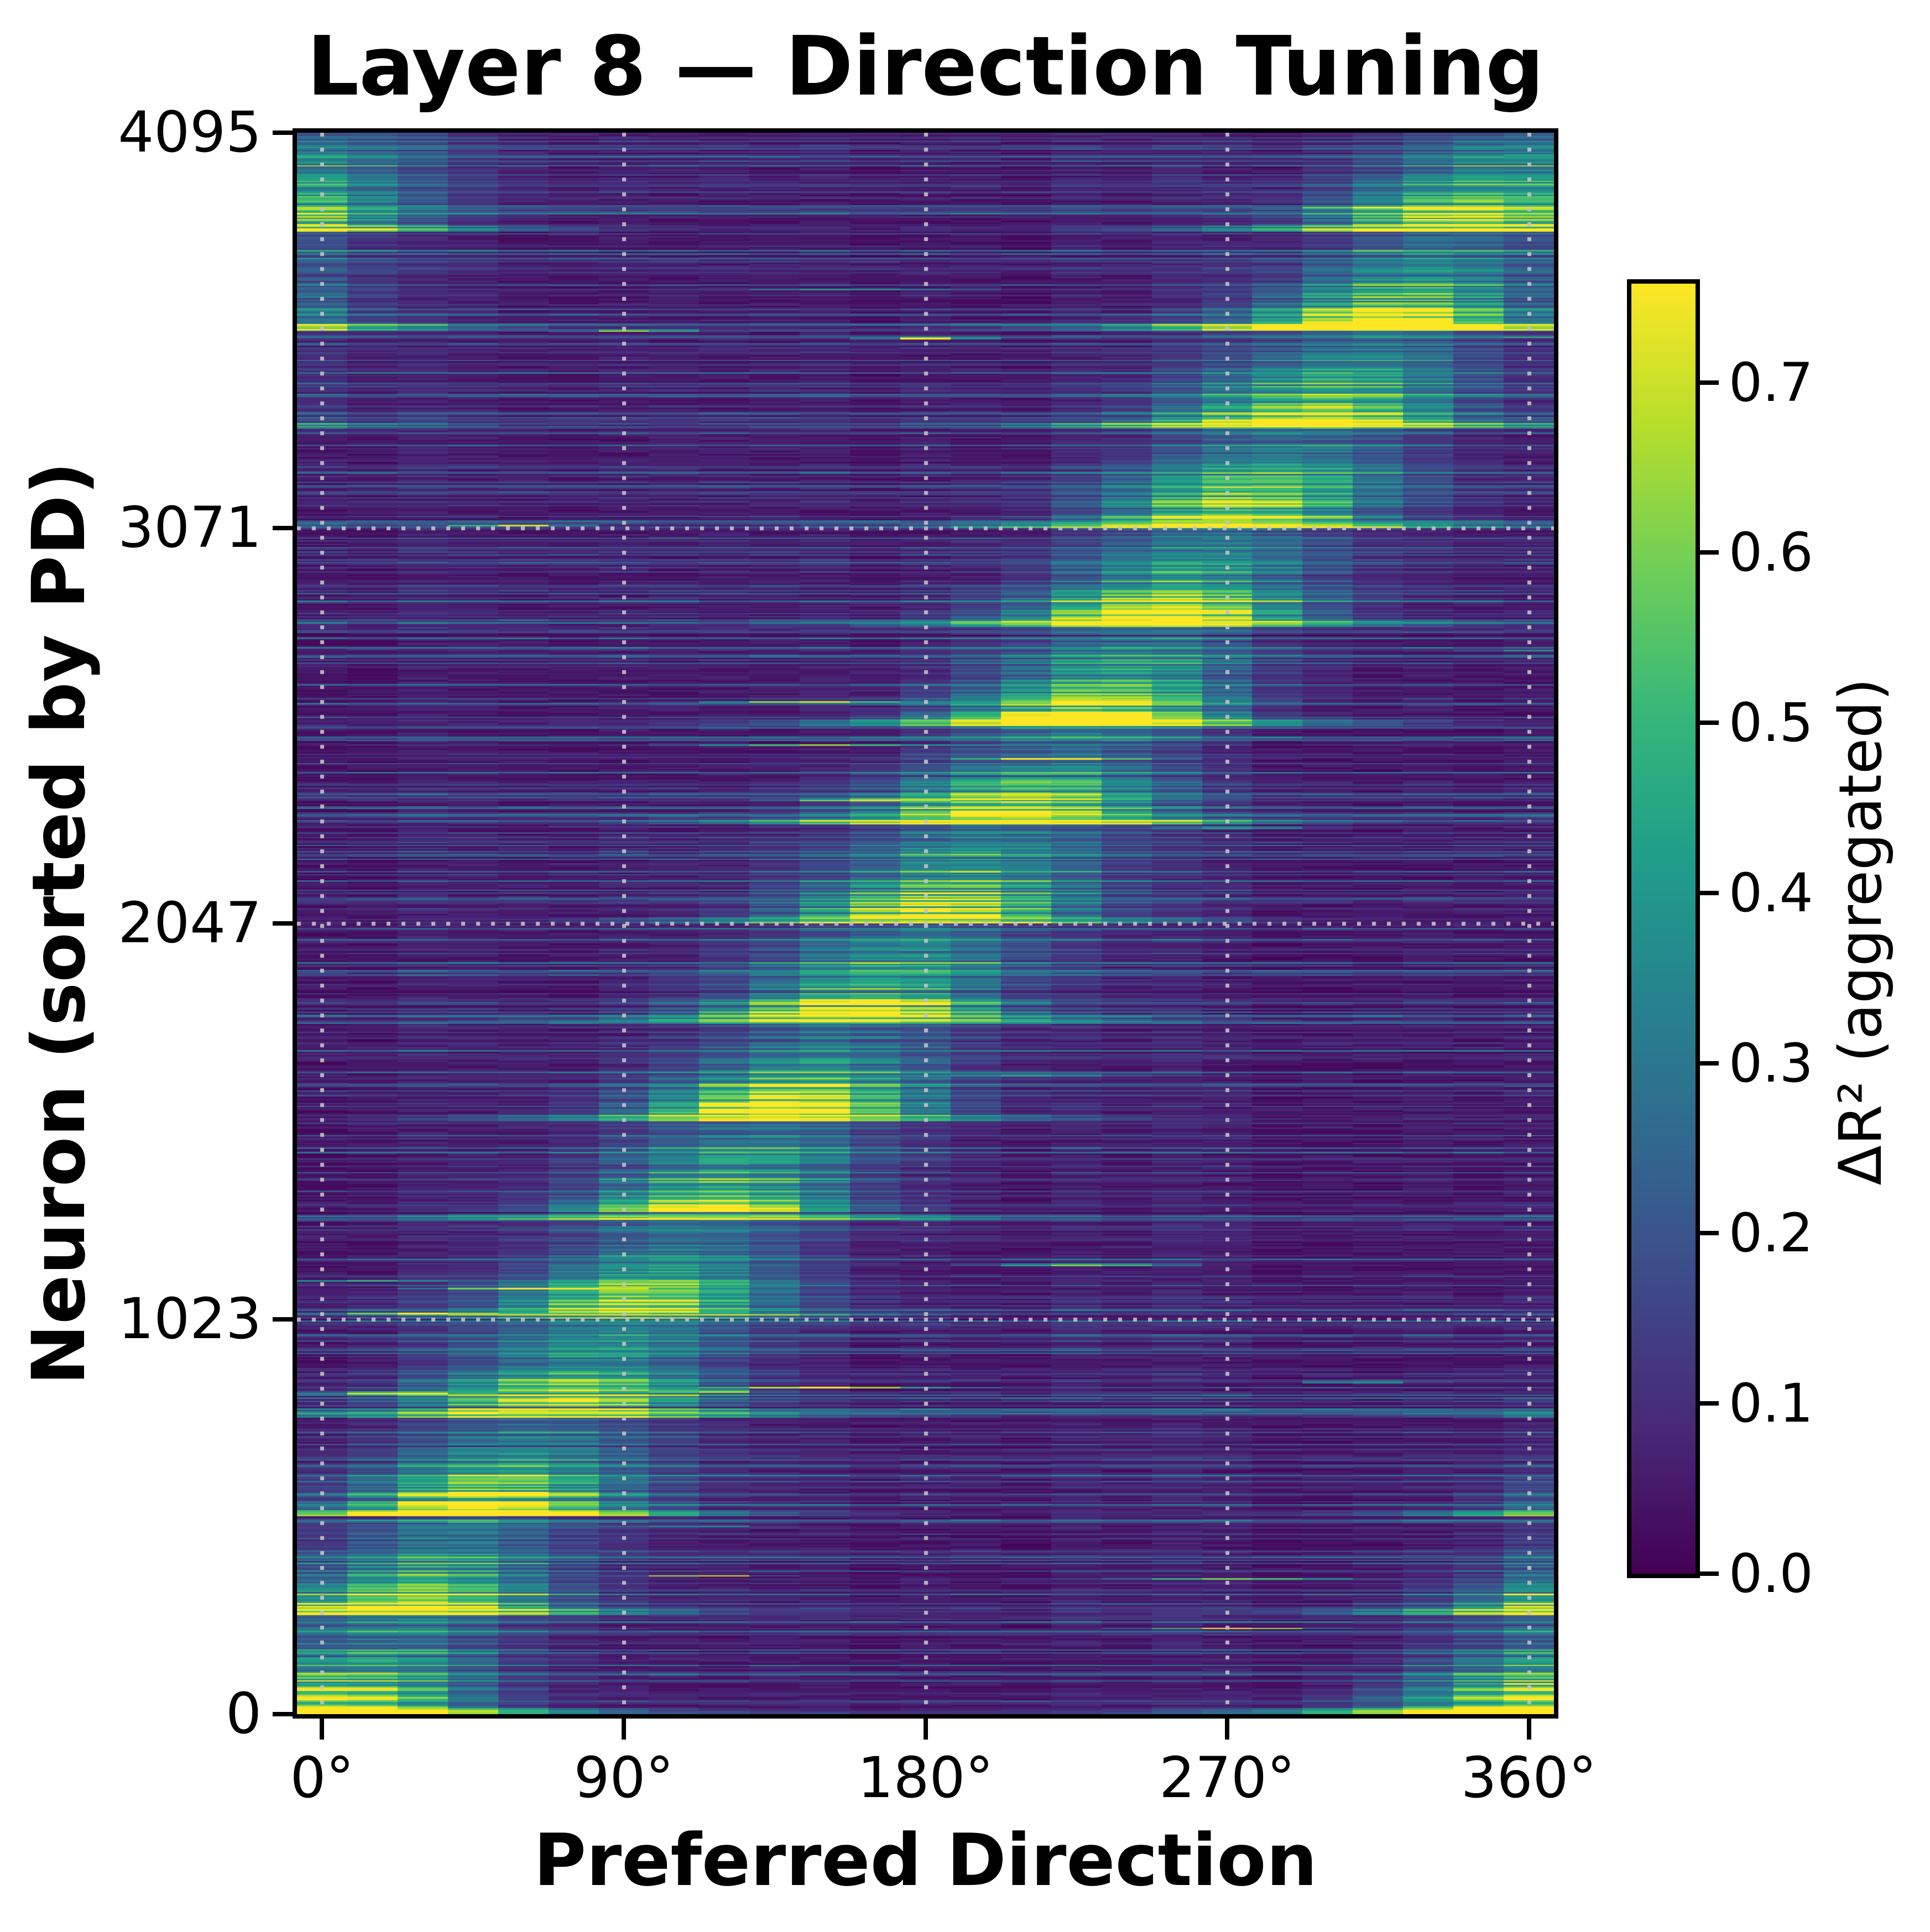  Describe the element at coordinates (190, 132) in the screenshot. I see `y-tick-label: 4095` at that location.